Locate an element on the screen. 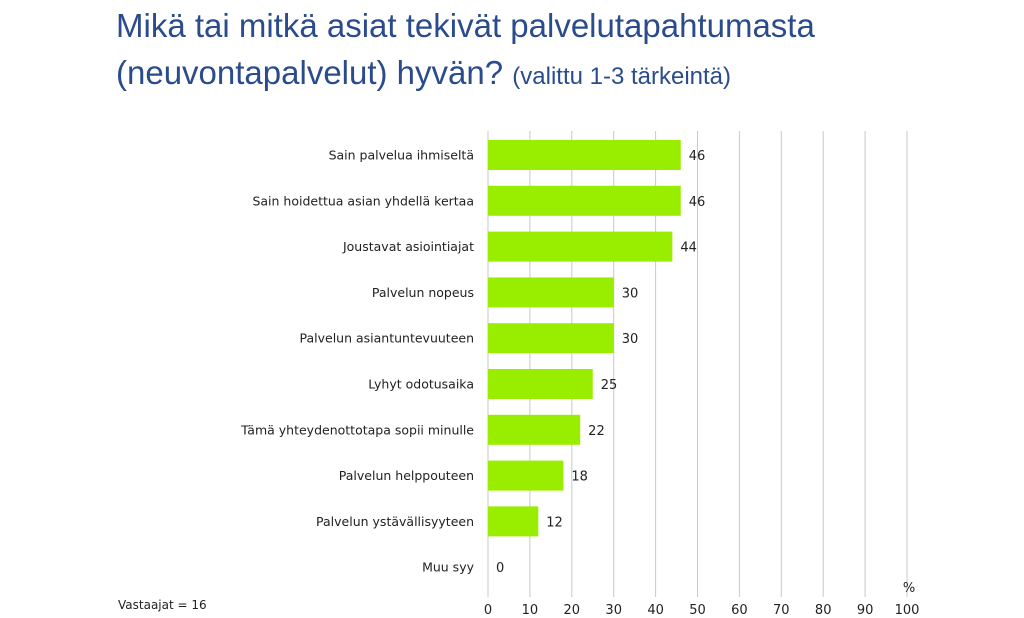 The image size is (1024, 618). x-tick-label: 60 is located at coordinates (739, 610).